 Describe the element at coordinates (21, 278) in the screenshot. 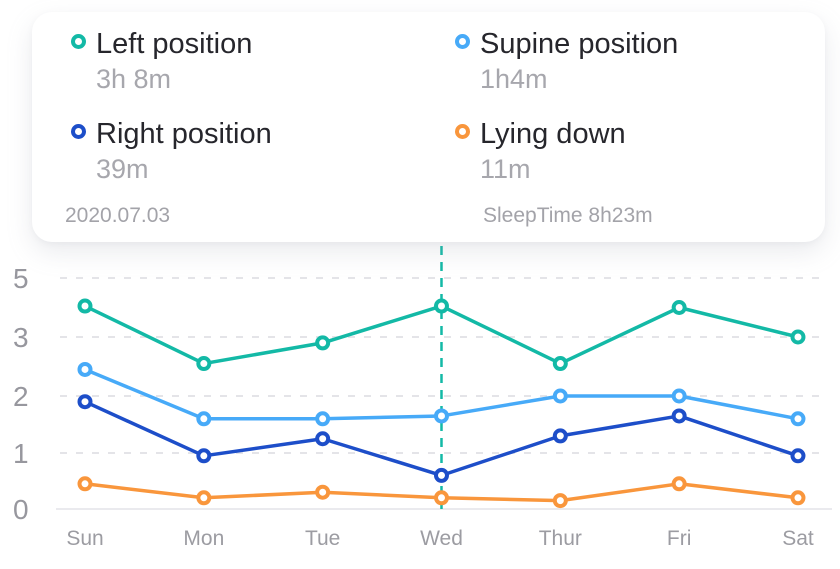

I see `y-tick-label: 5` at that location.